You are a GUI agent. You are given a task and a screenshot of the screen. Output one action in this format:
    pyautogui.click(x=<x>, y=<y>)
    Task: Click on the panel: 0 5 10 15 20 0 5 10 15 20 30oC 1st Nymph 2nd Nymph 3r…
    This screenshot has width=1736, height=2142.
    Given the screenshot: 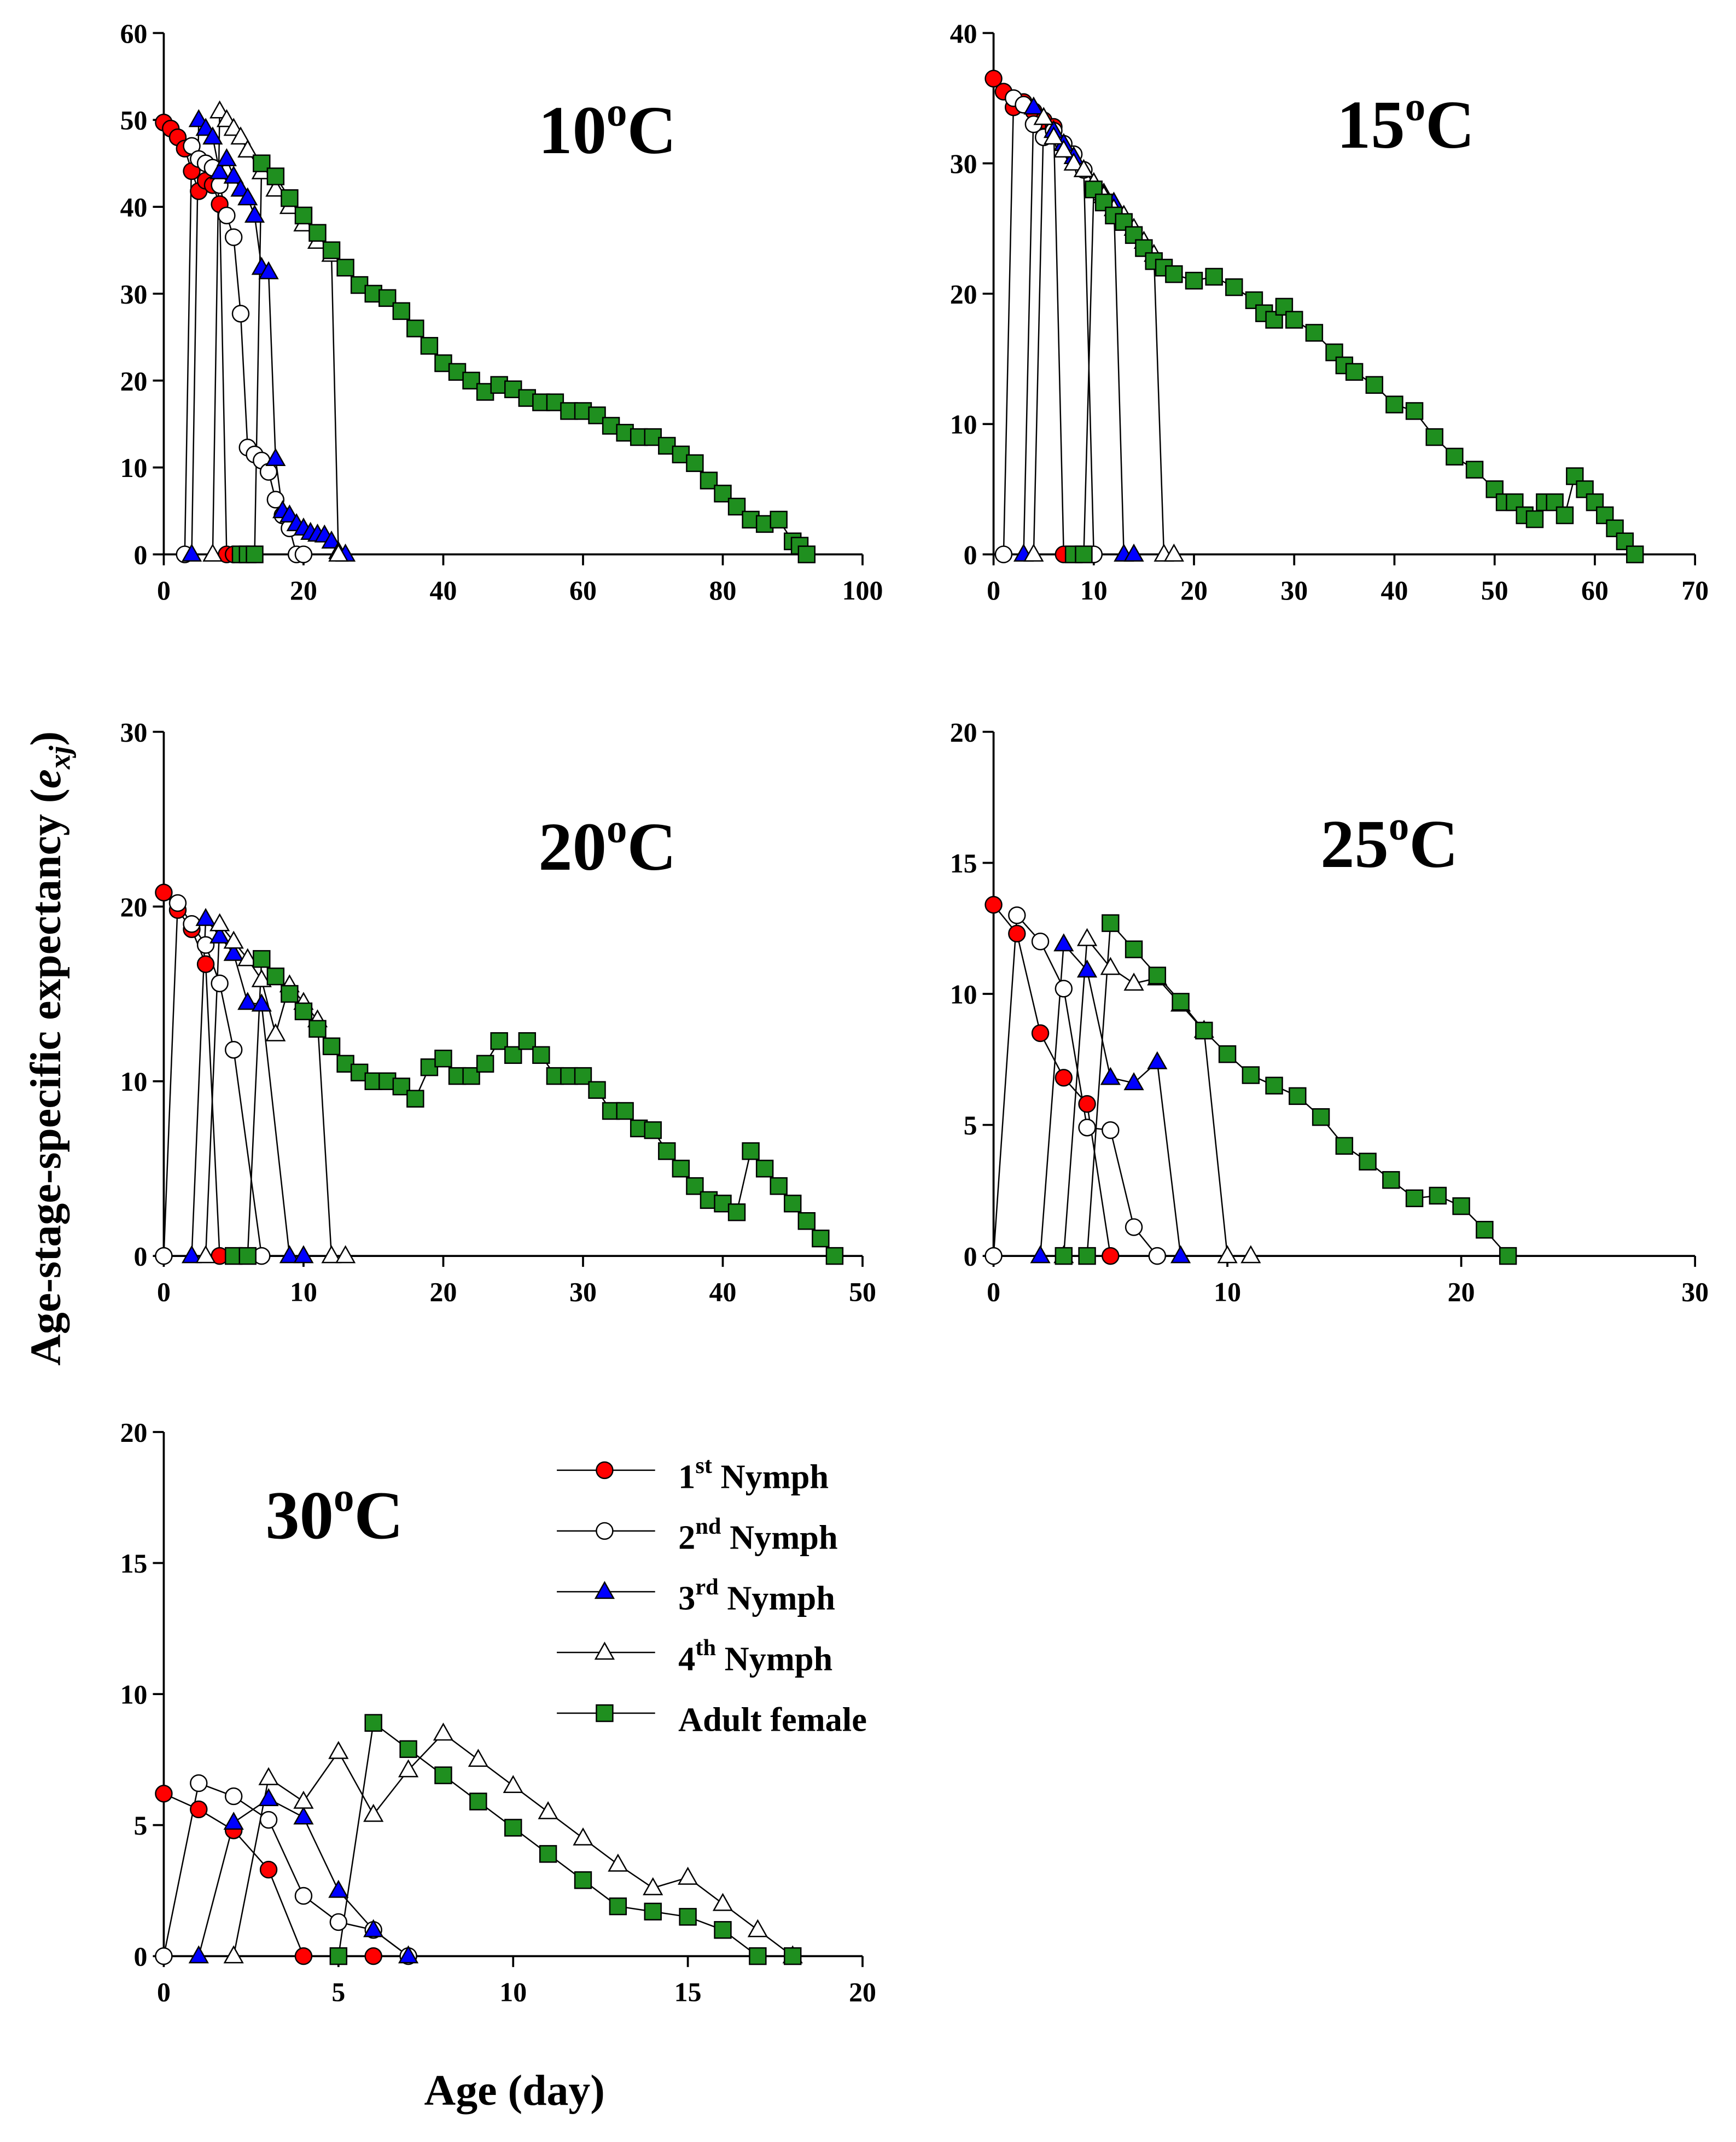 What is the action you would take?
    pyautogui.click(x=498, y=1712)
    